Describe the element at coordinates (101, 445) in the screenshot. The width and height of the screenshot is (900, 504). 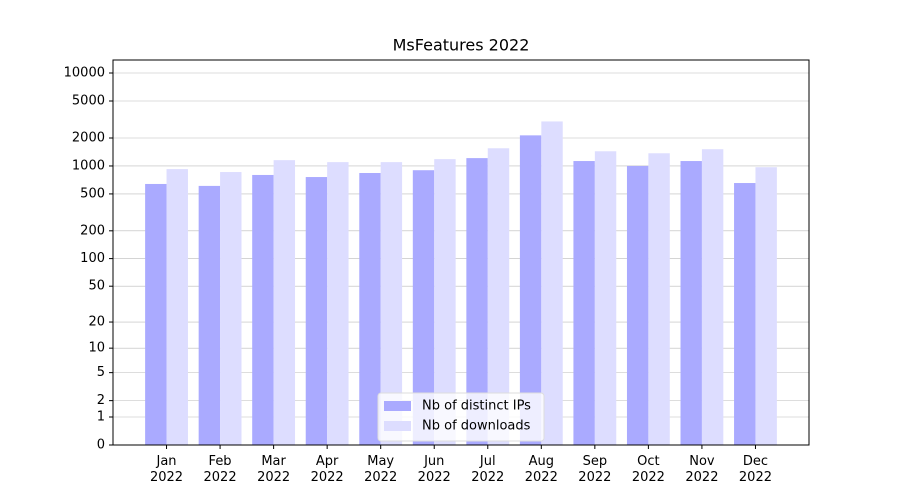
I see `y-tick-label: 0` at that location.